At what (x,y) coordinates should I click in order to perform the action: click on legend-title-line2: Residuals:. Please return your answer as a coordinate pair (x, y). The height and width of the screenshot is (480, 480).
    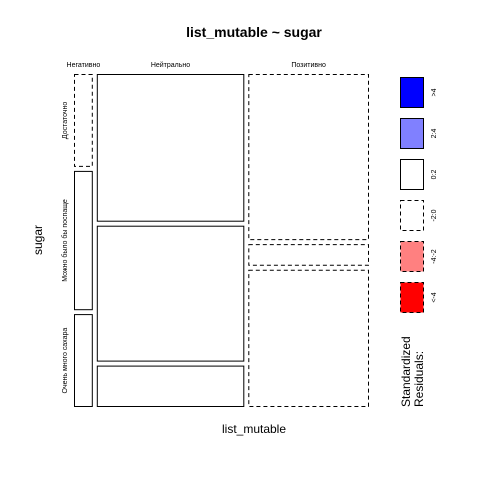
    Looking at the image, I should click on (419, 379).